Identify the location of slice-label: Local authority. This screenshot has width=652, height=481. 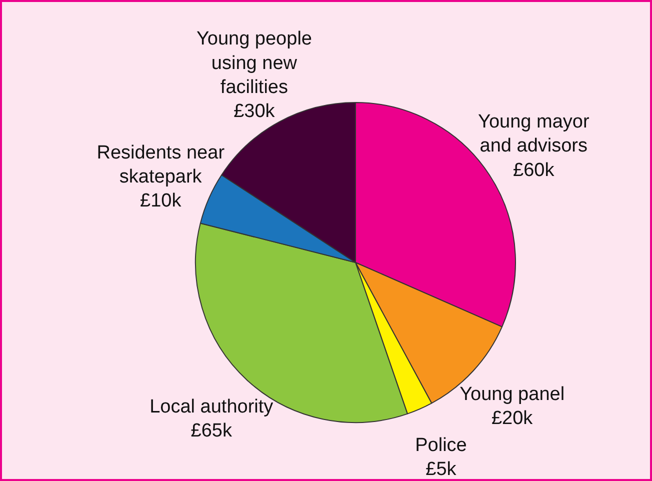
(212, 407).